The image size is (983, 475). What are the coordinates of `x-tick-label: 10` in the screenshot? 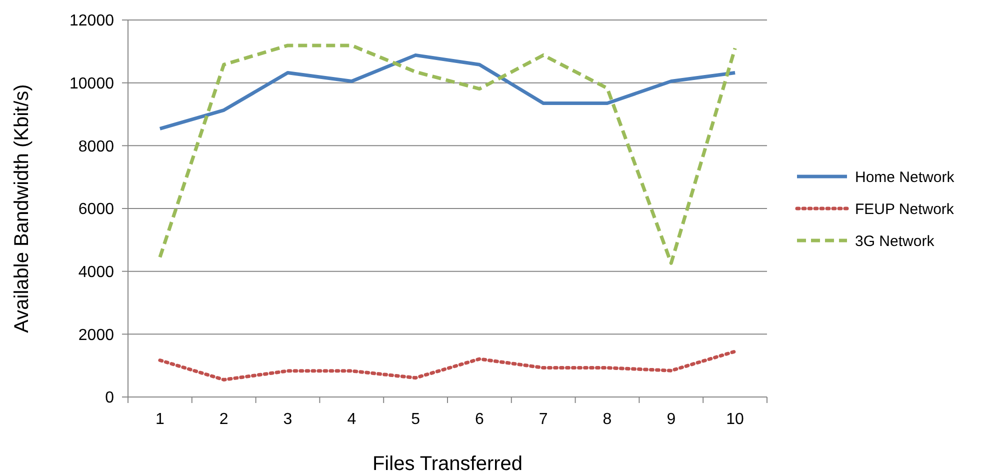 It's located at (735, 419).